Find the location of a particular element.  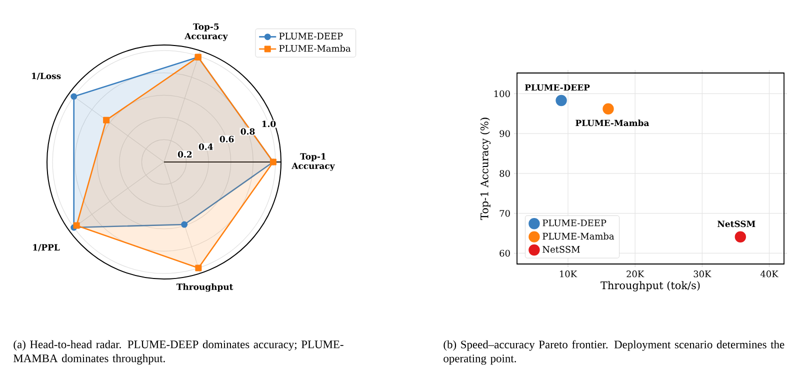

y-axis-title: Top-1 Accuracy (%) is located at coordinates (485, 169).